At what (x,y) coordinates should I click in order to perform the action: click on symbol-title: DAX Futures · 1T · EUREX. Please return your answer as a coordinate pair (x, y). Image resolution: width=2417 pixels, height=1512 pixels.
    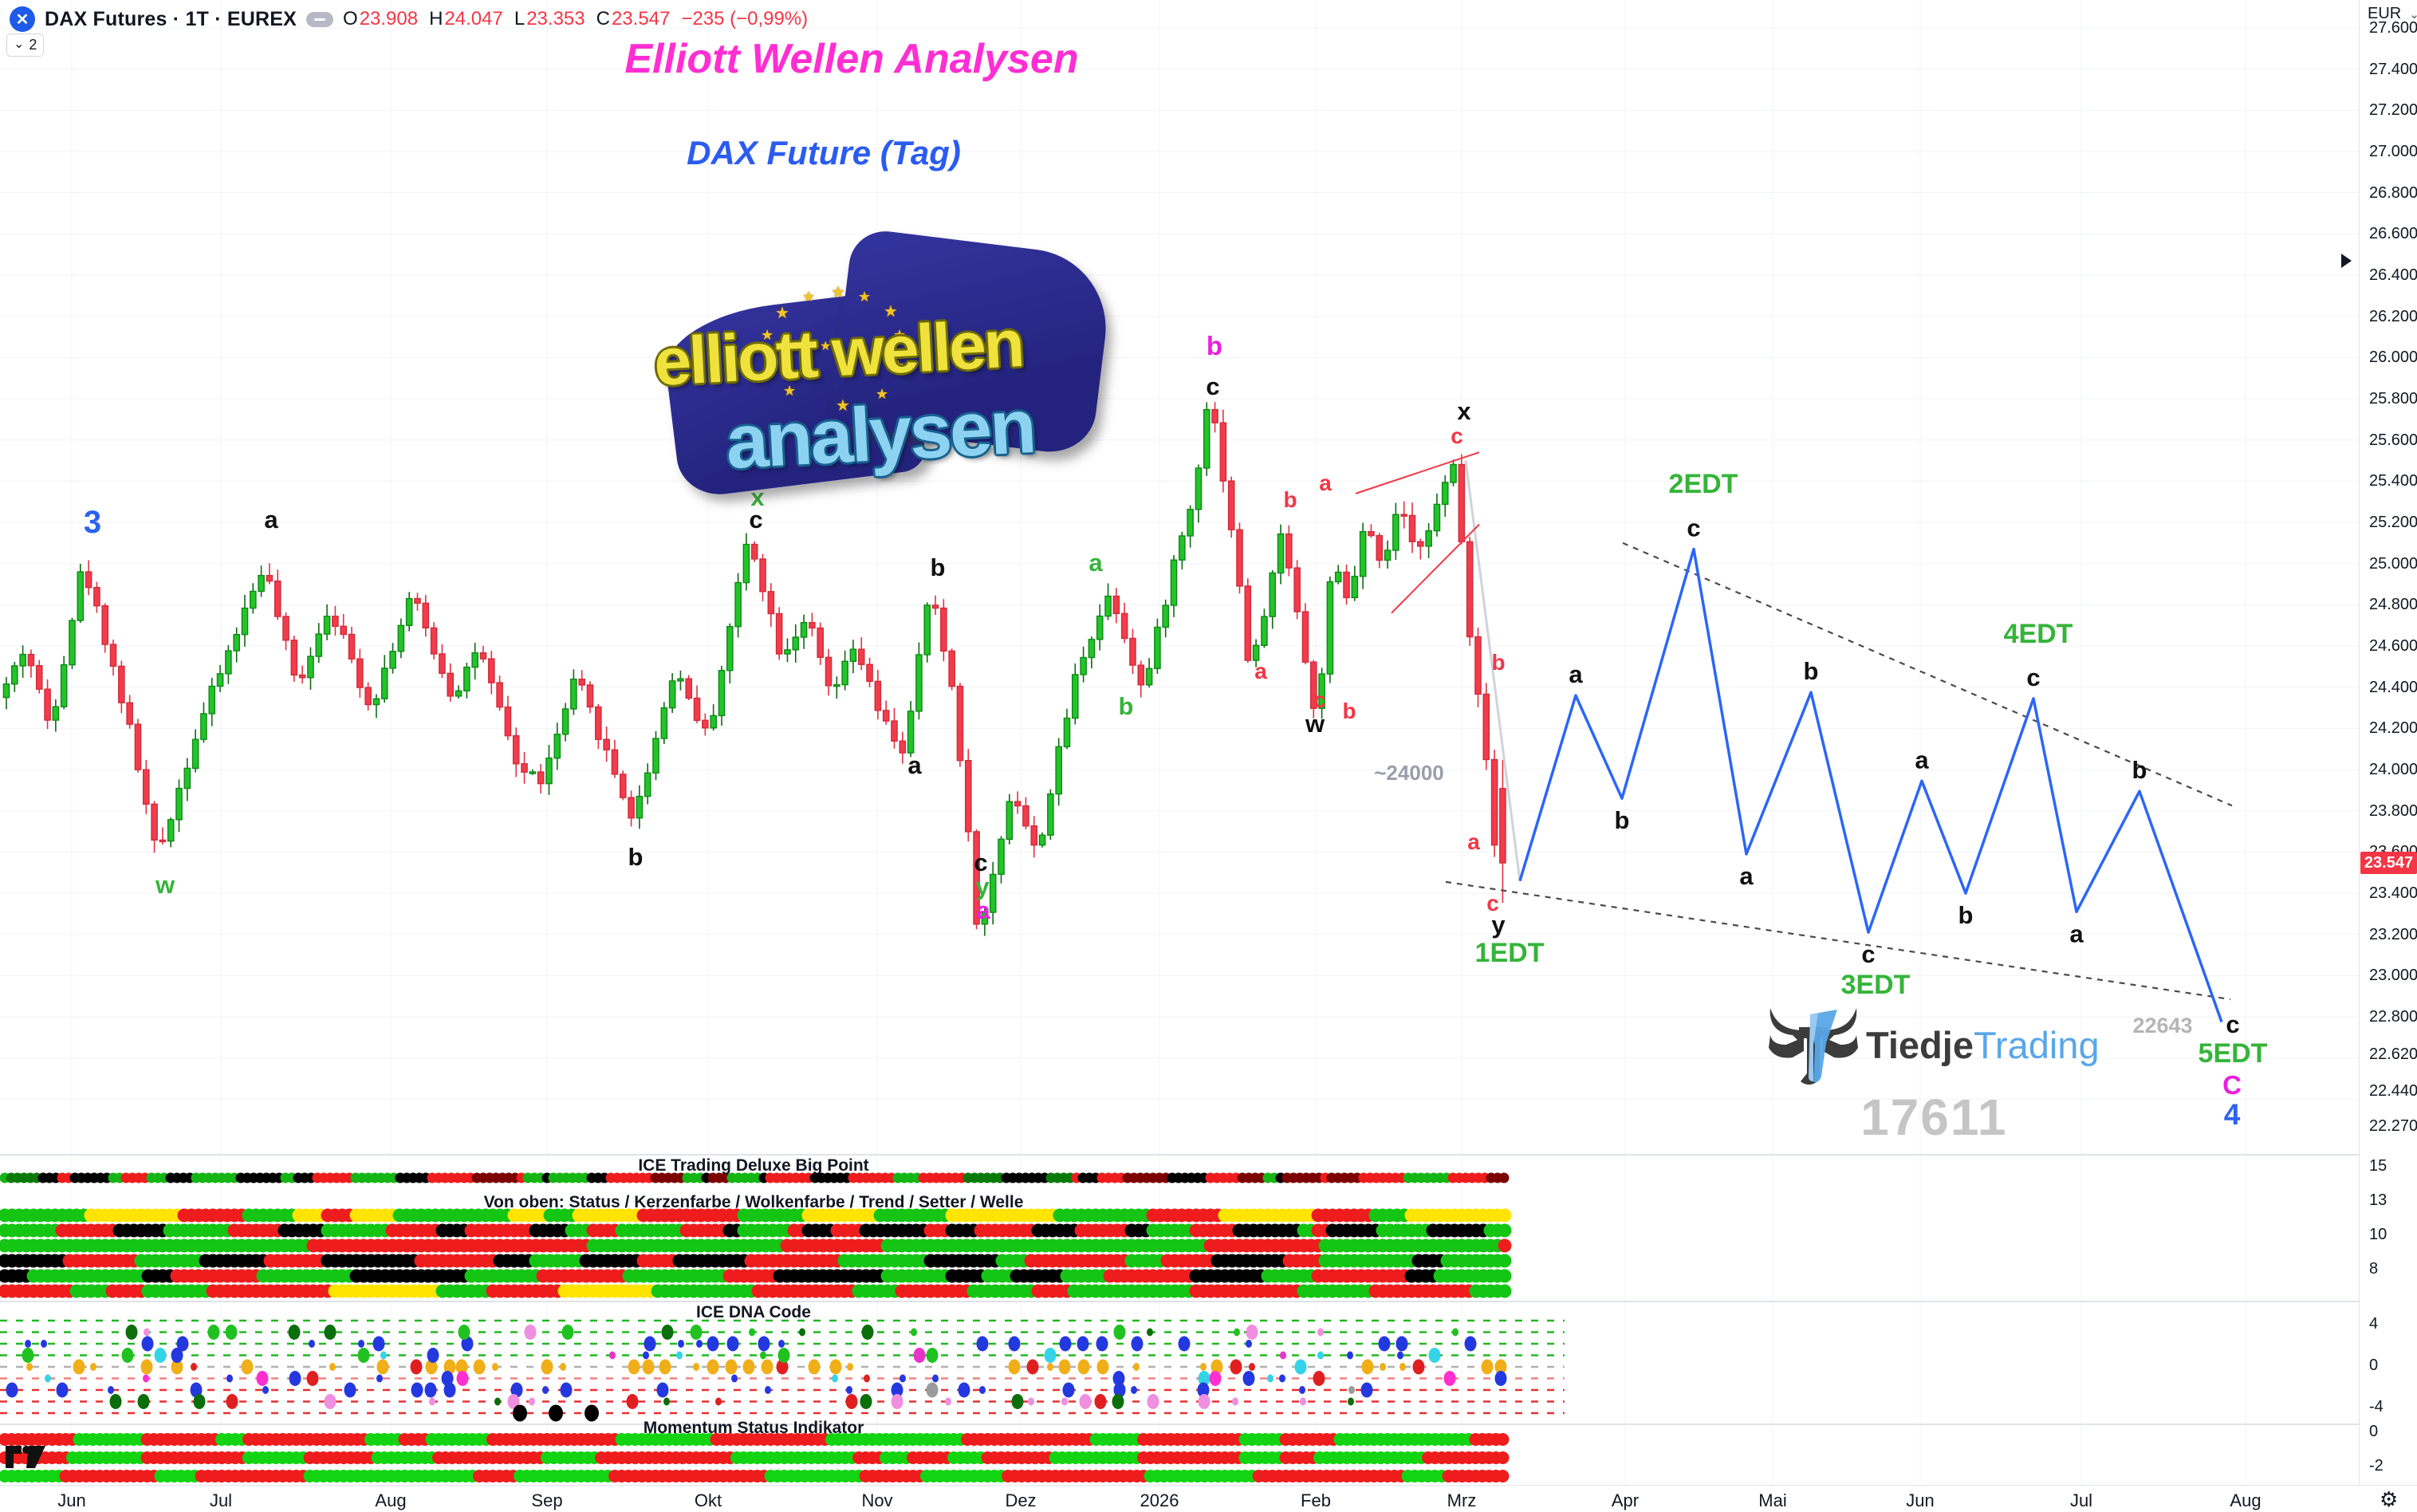
    Looking at the image, I should click on (171, 18).